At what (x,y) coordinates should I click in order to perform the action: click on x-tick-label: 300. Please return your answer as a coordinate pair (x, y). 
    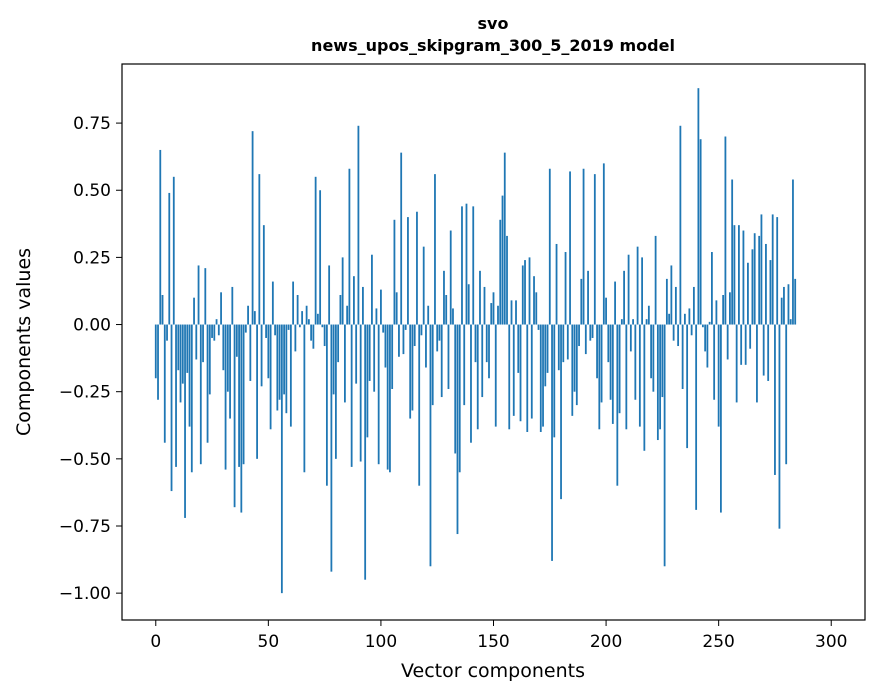
    Looking at the image, I should click on (831, 642).